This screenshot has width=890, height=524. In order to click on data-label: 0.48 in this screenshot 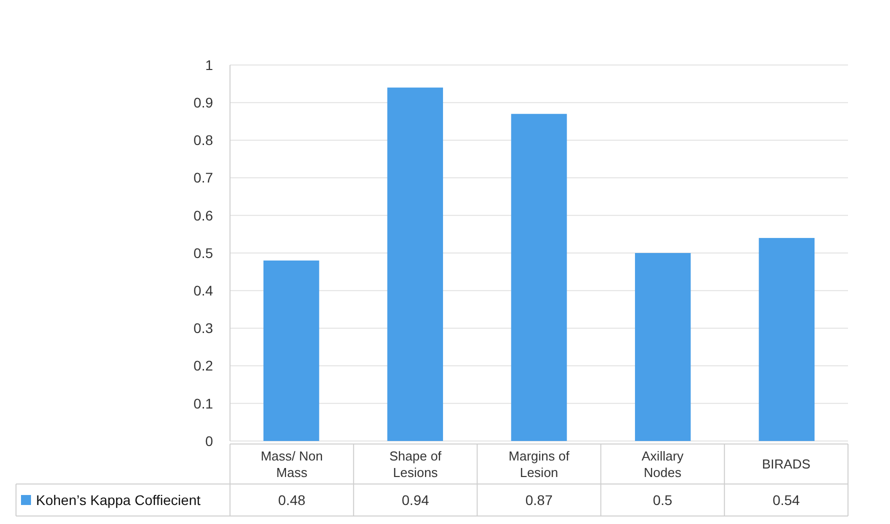, I will do `click(292, 500)`.